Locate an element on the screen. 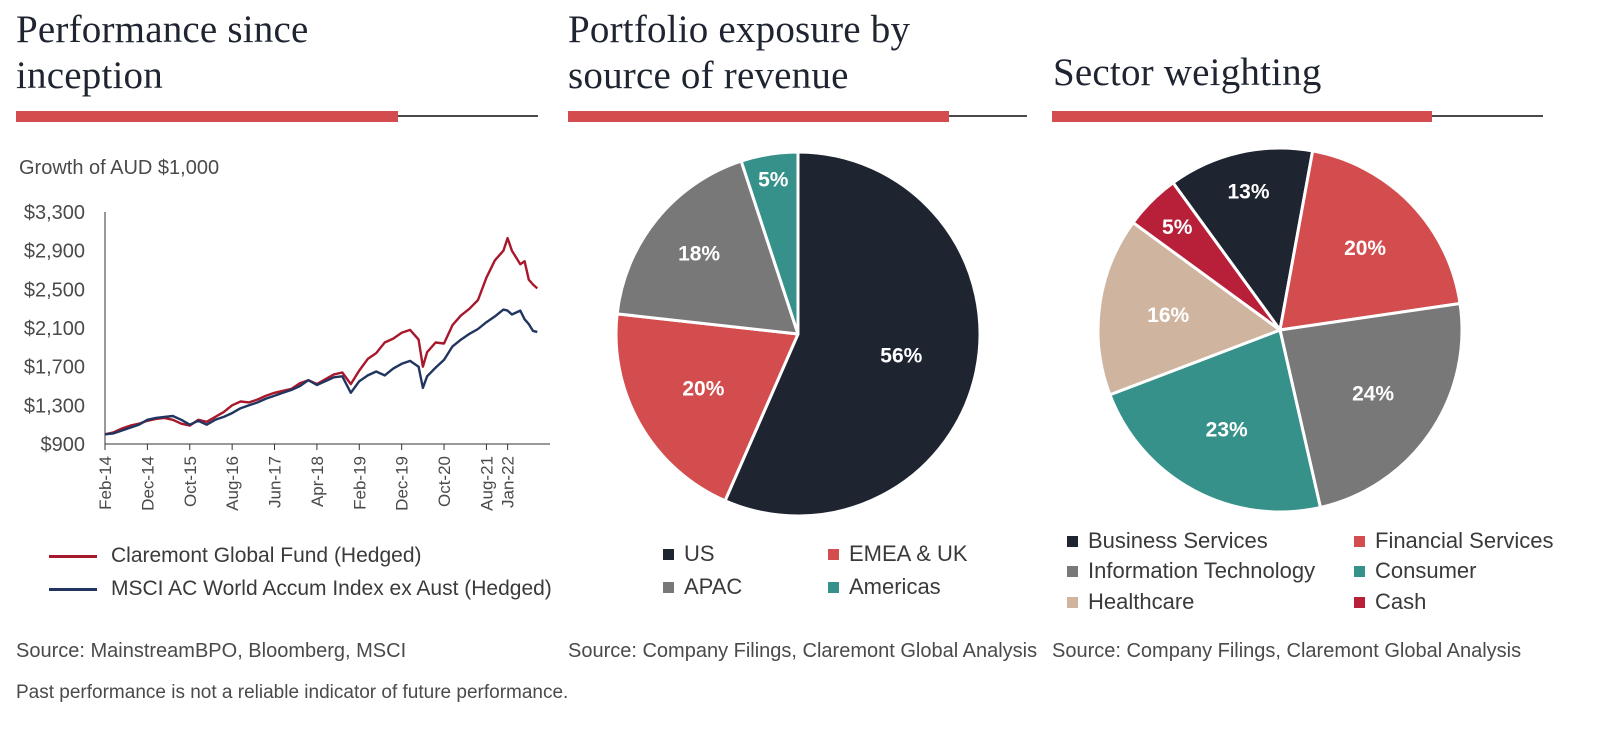 Image resolution: width=1610 pixels, height=737 pixels. y-tick-label: $1,300 is located at coordinates (54, 406).